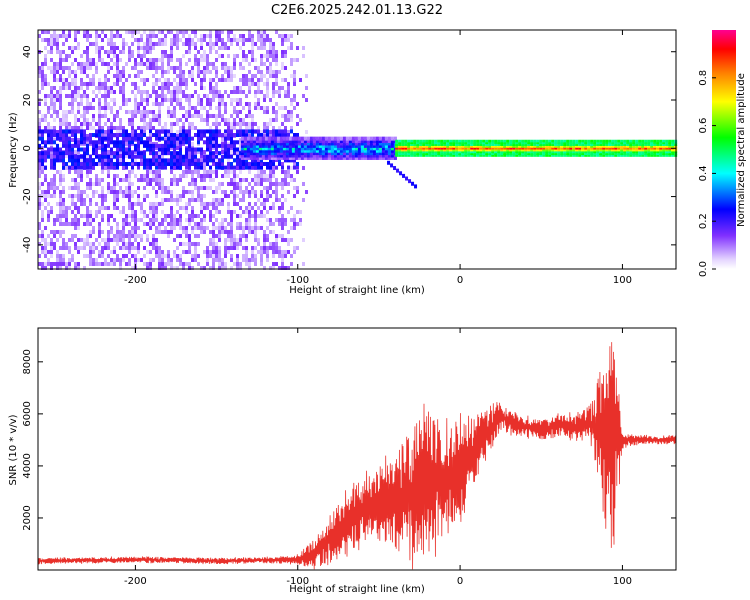 The image size is (750, 600). What do you see at coordinates (707, 173) in the screenshot?
I see `colorbar-ticks: 0.00.20.40.60.8` at bounding box center [707, 173].